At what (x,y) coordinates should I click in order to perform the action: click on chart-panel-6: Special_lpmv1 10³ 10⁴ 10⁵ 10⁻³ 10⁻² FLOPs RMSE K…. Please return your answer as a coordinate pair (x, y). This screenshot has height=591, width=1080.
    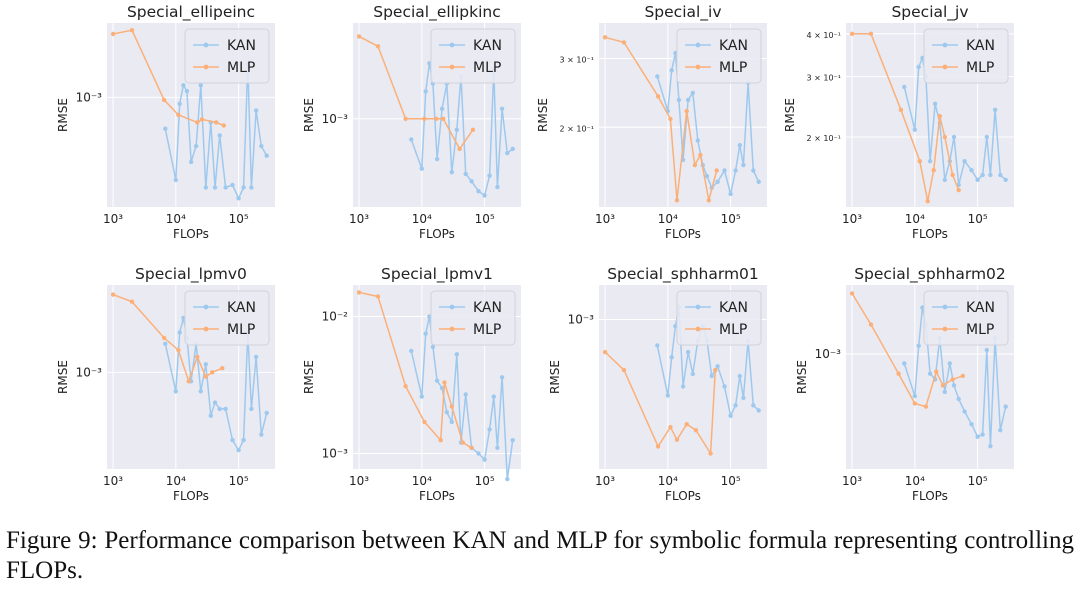
    Looking at the image, I should click on (411, 384).